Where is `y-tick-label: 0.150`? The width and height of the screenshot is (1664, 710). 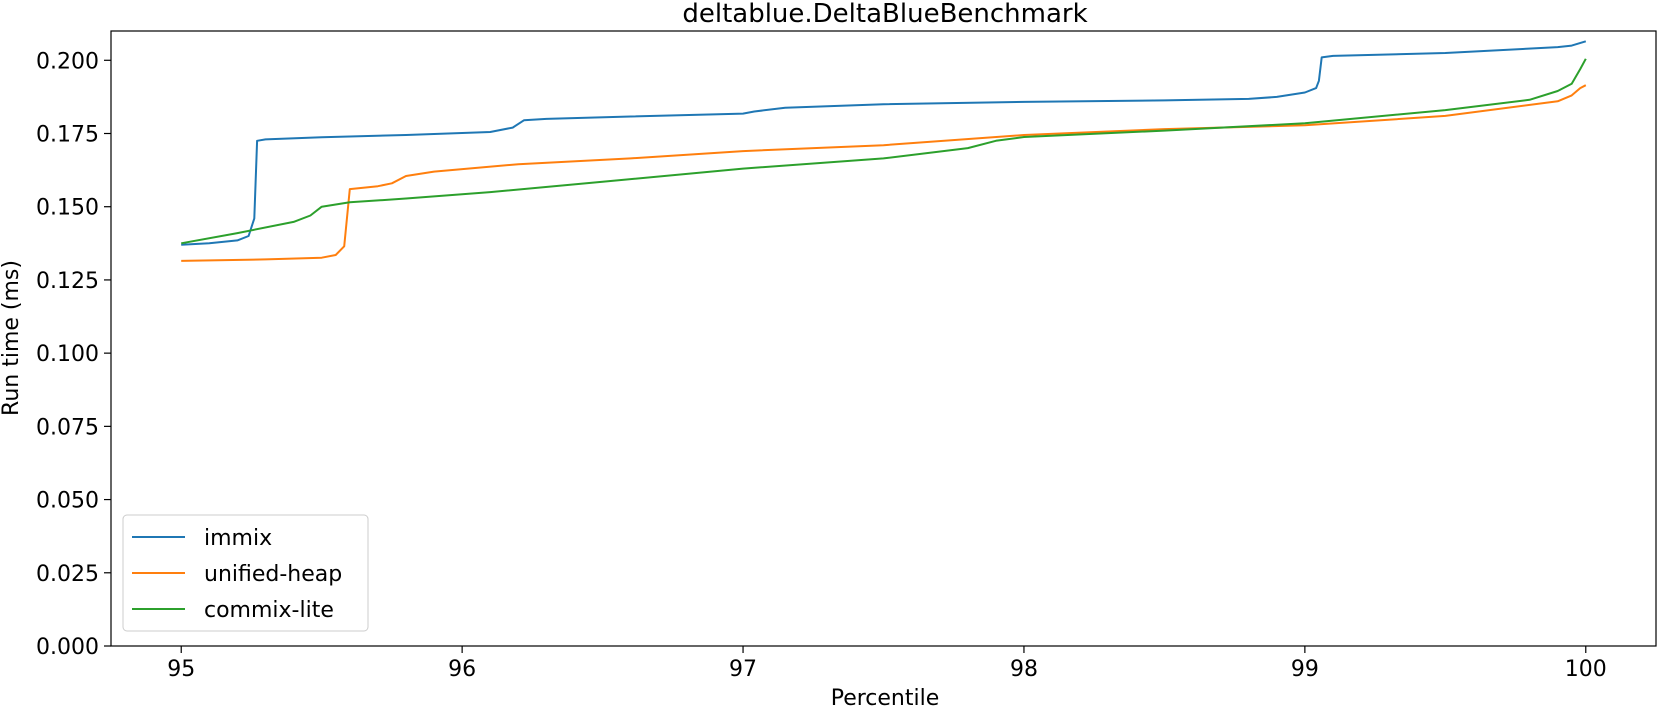 y-tick-label: 0.150 is located at coordinates (67, 208).